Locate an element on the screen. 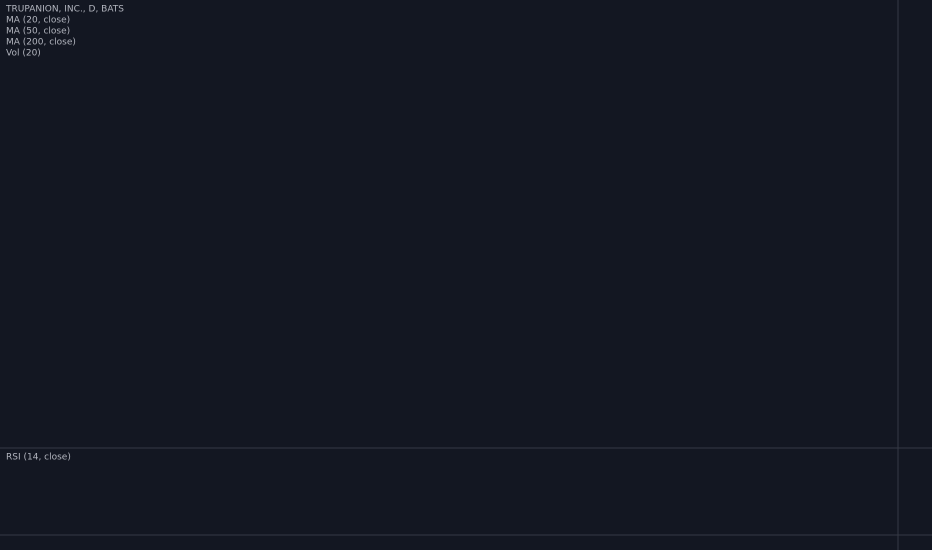 The height and width of the screenshot is (550, 932). legend-entry: MA (200, close) is located at coordinates (41, 43).